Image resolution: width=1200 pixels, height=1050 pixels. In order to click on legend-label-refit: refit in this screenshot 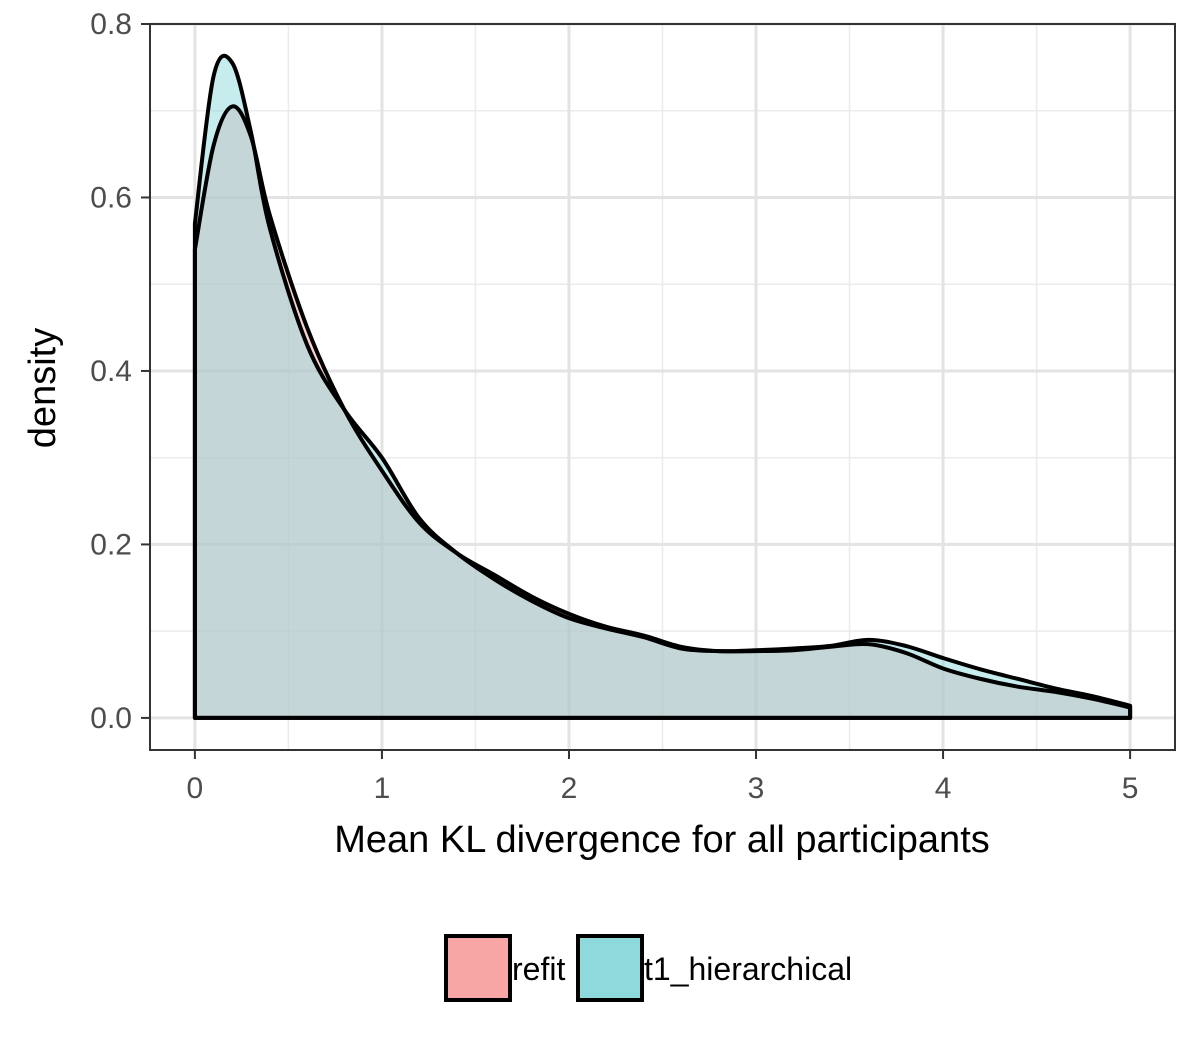, I will do `click(538, 969)`.